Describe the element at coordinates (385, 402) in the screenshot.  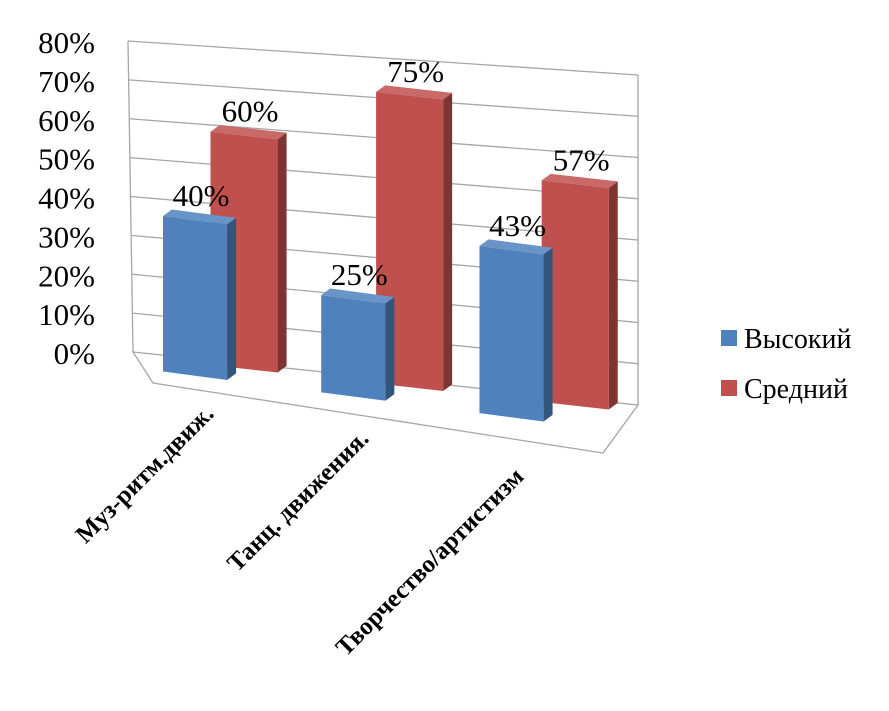
I see `floor-outline` at that location.